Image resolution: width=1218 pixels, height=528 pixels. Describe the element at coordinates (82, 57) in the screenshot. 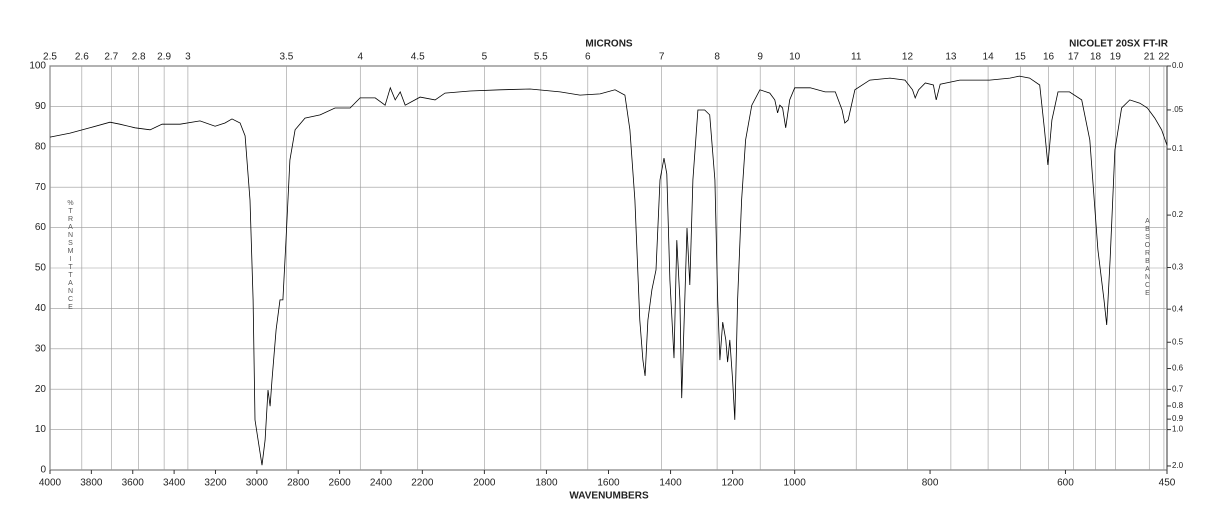

I see `x2-tick-label: 2.6` at that location.